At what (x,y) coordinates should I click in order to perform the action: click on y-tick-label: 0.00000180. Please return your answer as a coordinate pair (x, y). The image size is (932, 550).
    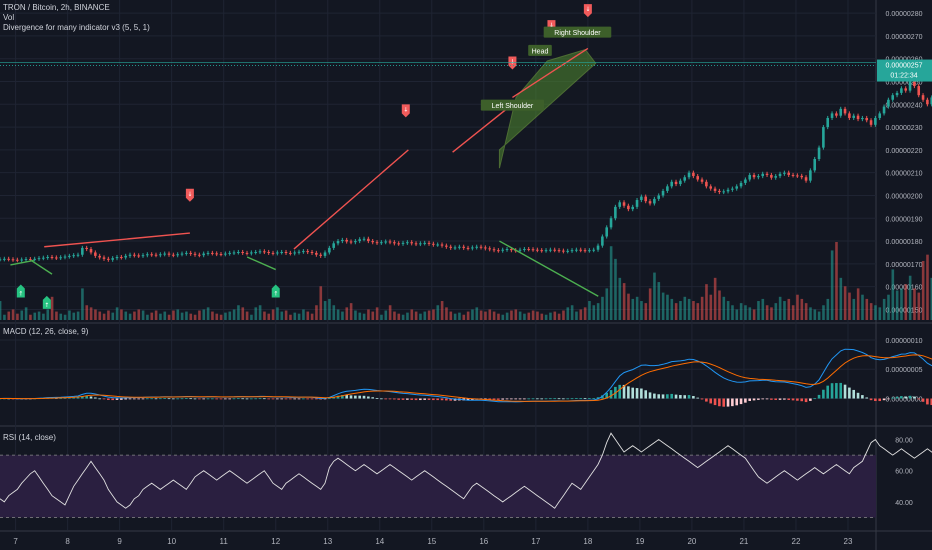
    Looking at the image, I should click on (904, 242).